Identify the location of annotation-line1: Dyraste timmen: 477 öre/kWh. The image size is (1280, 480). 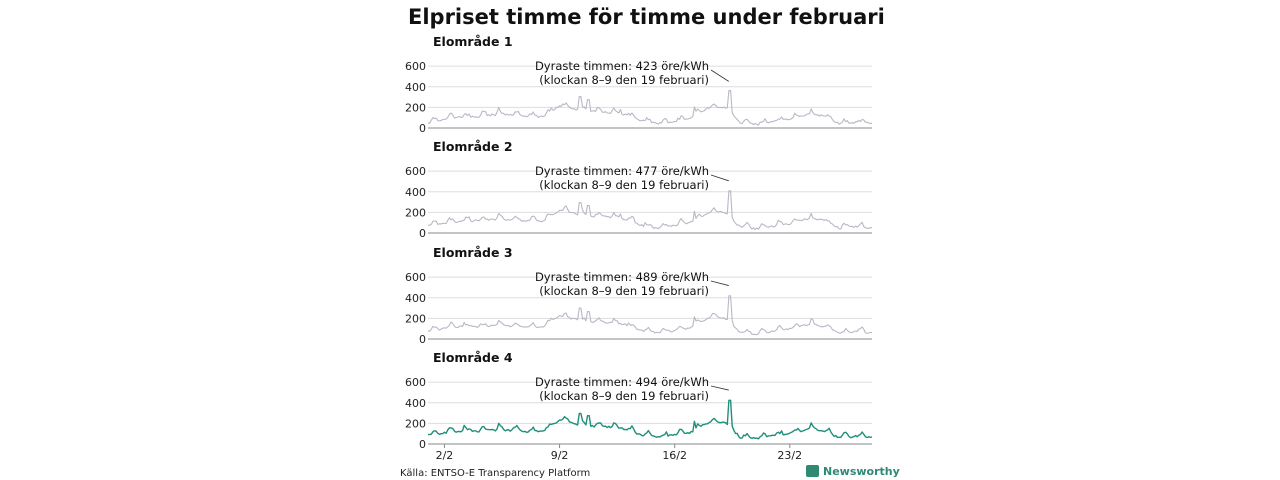
(622, 171).